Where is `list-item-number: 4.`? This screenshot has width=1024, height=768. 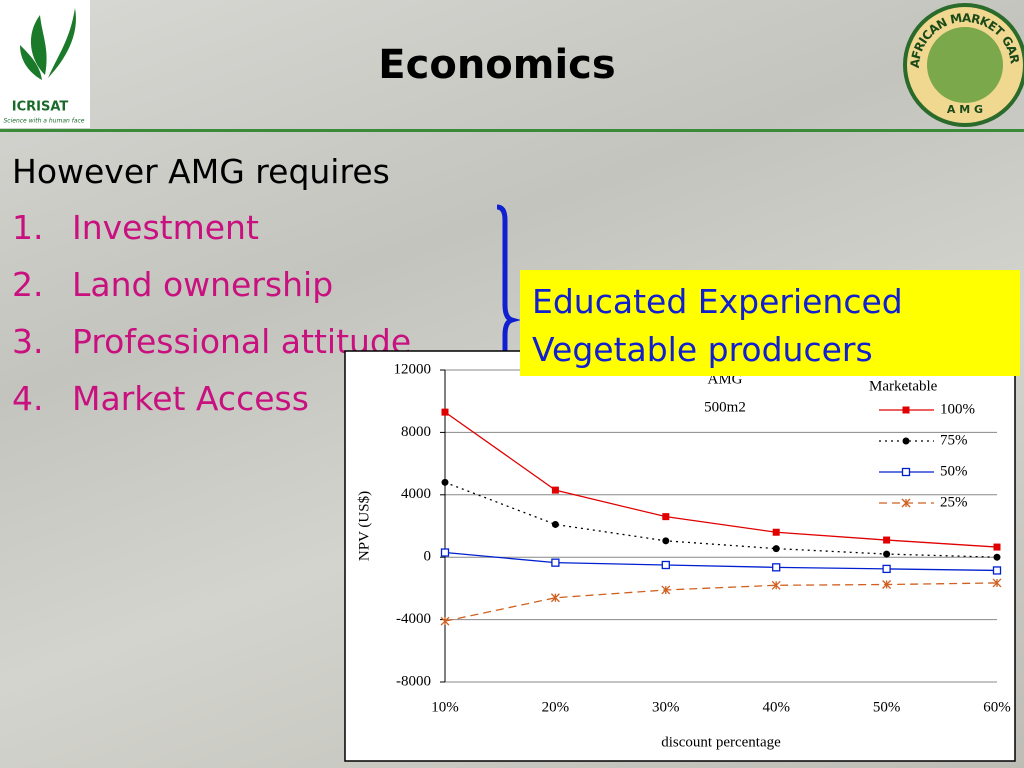
list-item-number: 4. is located at coordinates (28, 398).